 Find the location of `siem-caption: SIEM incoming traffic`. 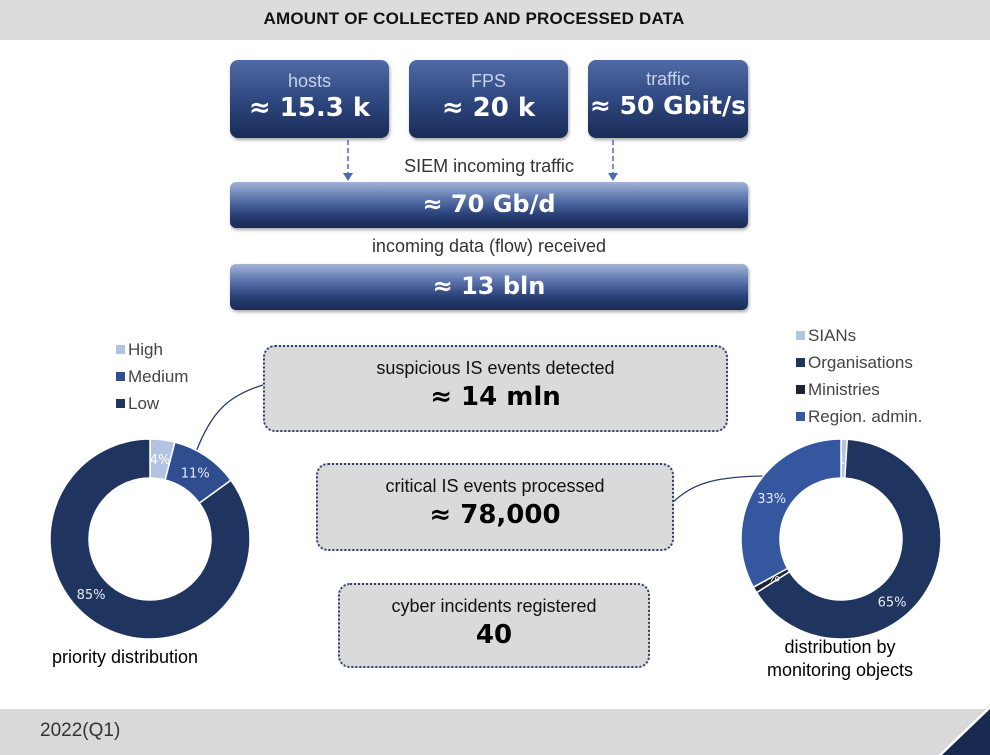

siem-caption: SIEM incoming traffic is located at coordinates (489, 166).